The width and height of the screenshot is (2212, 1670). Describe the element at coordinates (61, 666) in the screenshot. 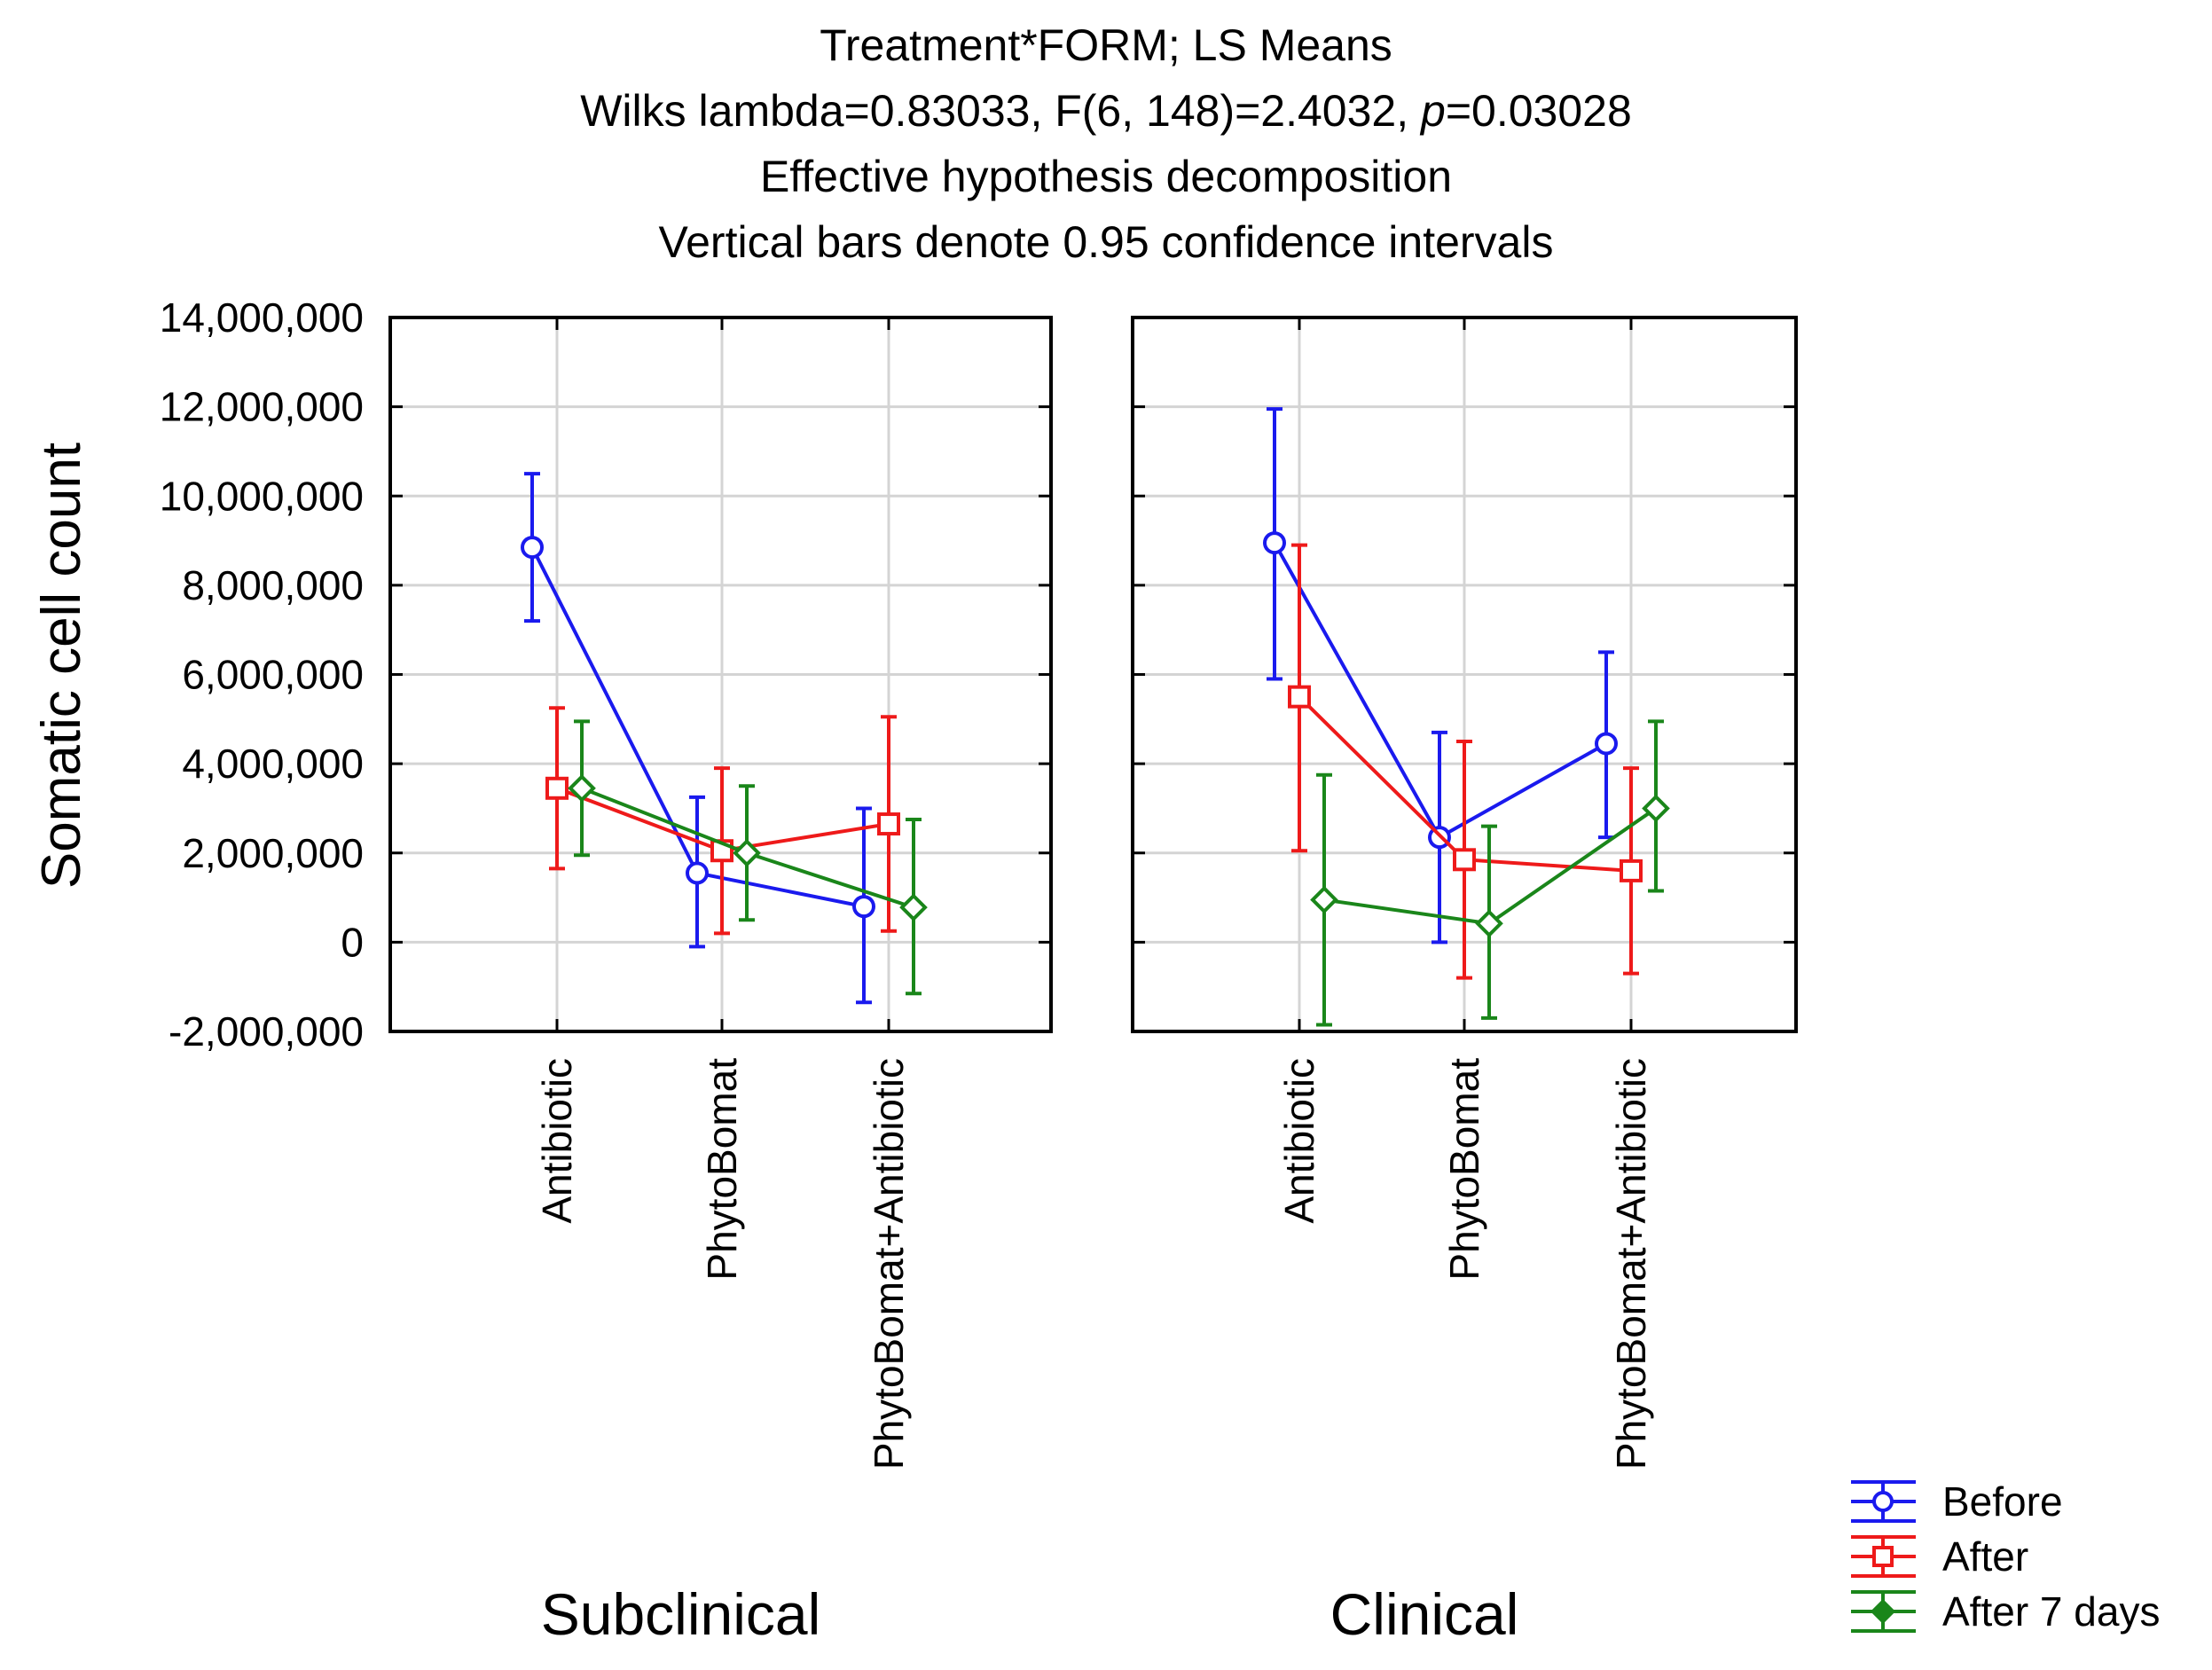

I see `y-axis-label: Somatic cell count` at that location.